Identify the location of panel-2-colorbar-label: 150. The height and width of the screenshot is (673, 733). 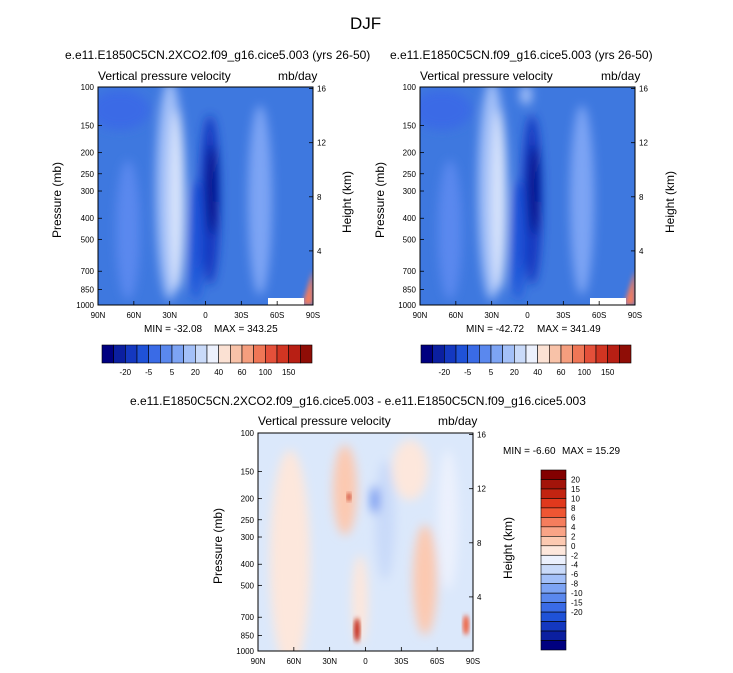
(608, 372).